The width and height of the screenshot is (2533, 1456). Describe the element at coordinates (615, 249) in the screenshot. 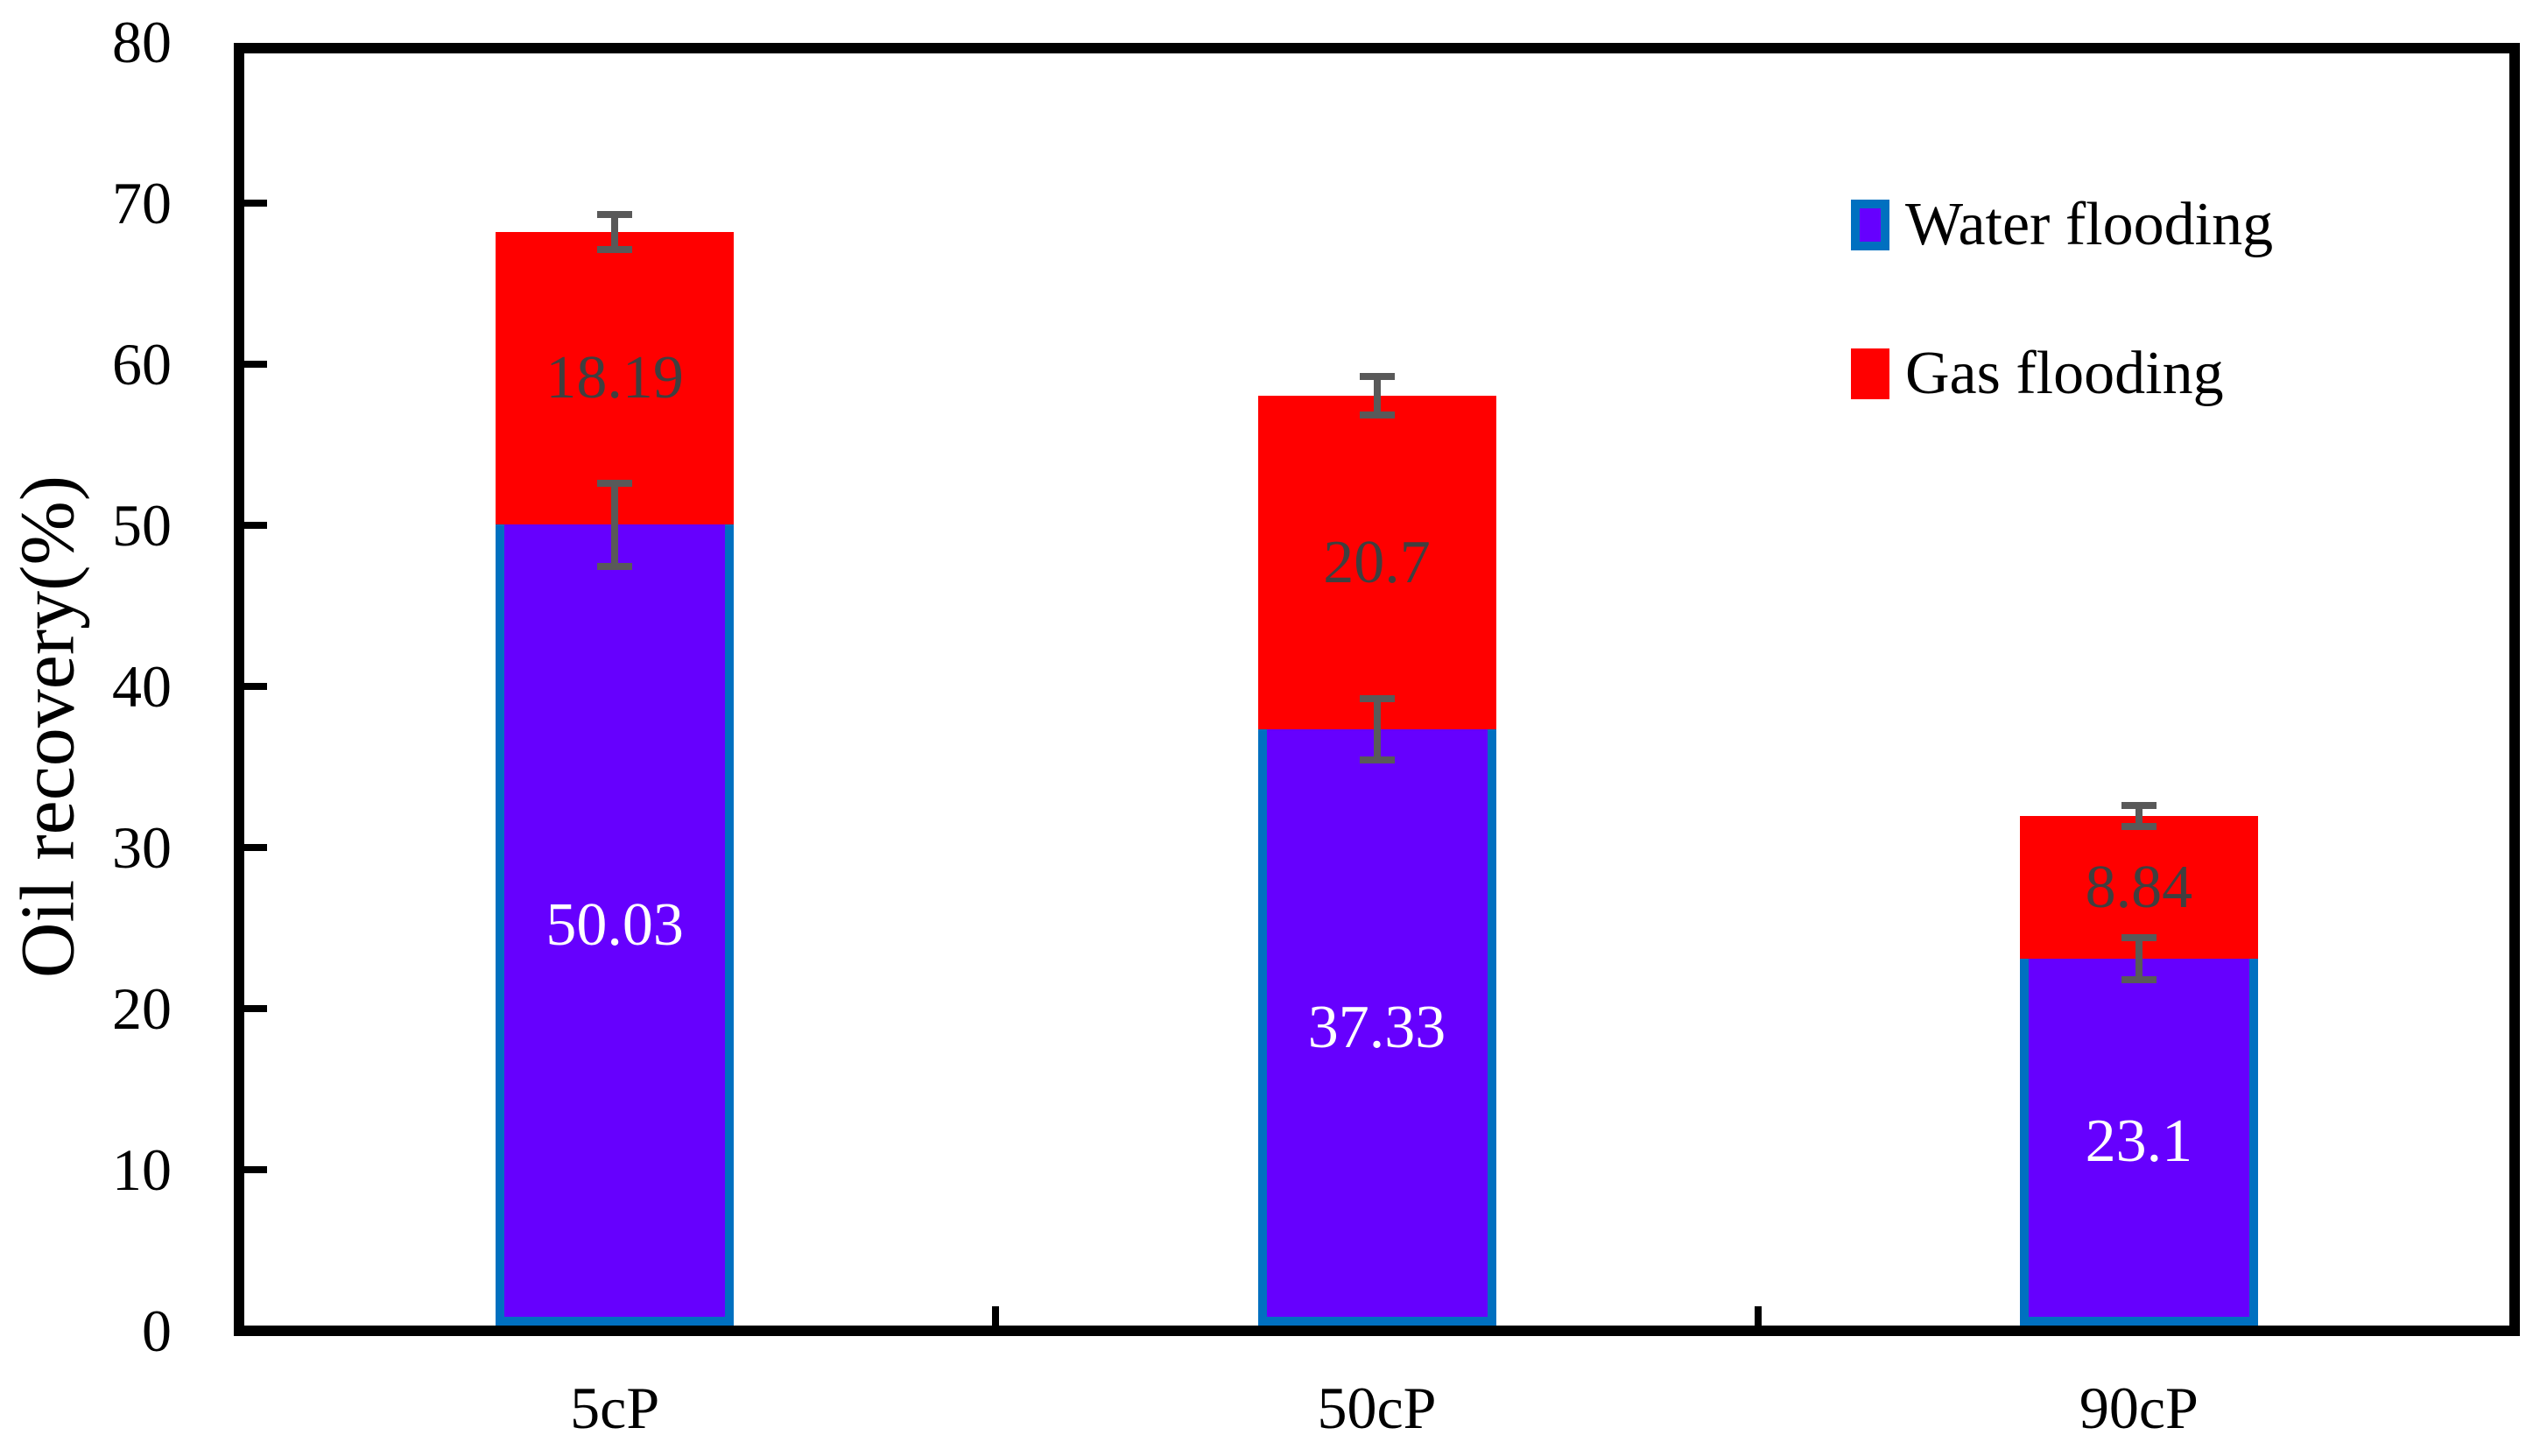

I see `error-bar-gas-5cP-cap-bottom` at that location.